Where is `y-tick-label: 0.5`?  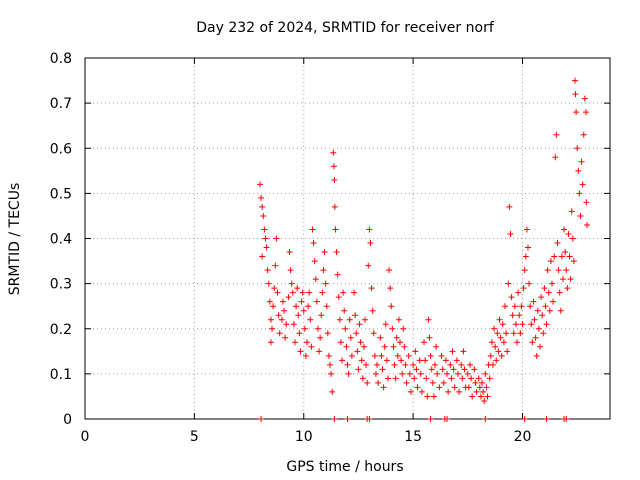 y-tick-label: 0.5 is located at coordinates (61, 194).